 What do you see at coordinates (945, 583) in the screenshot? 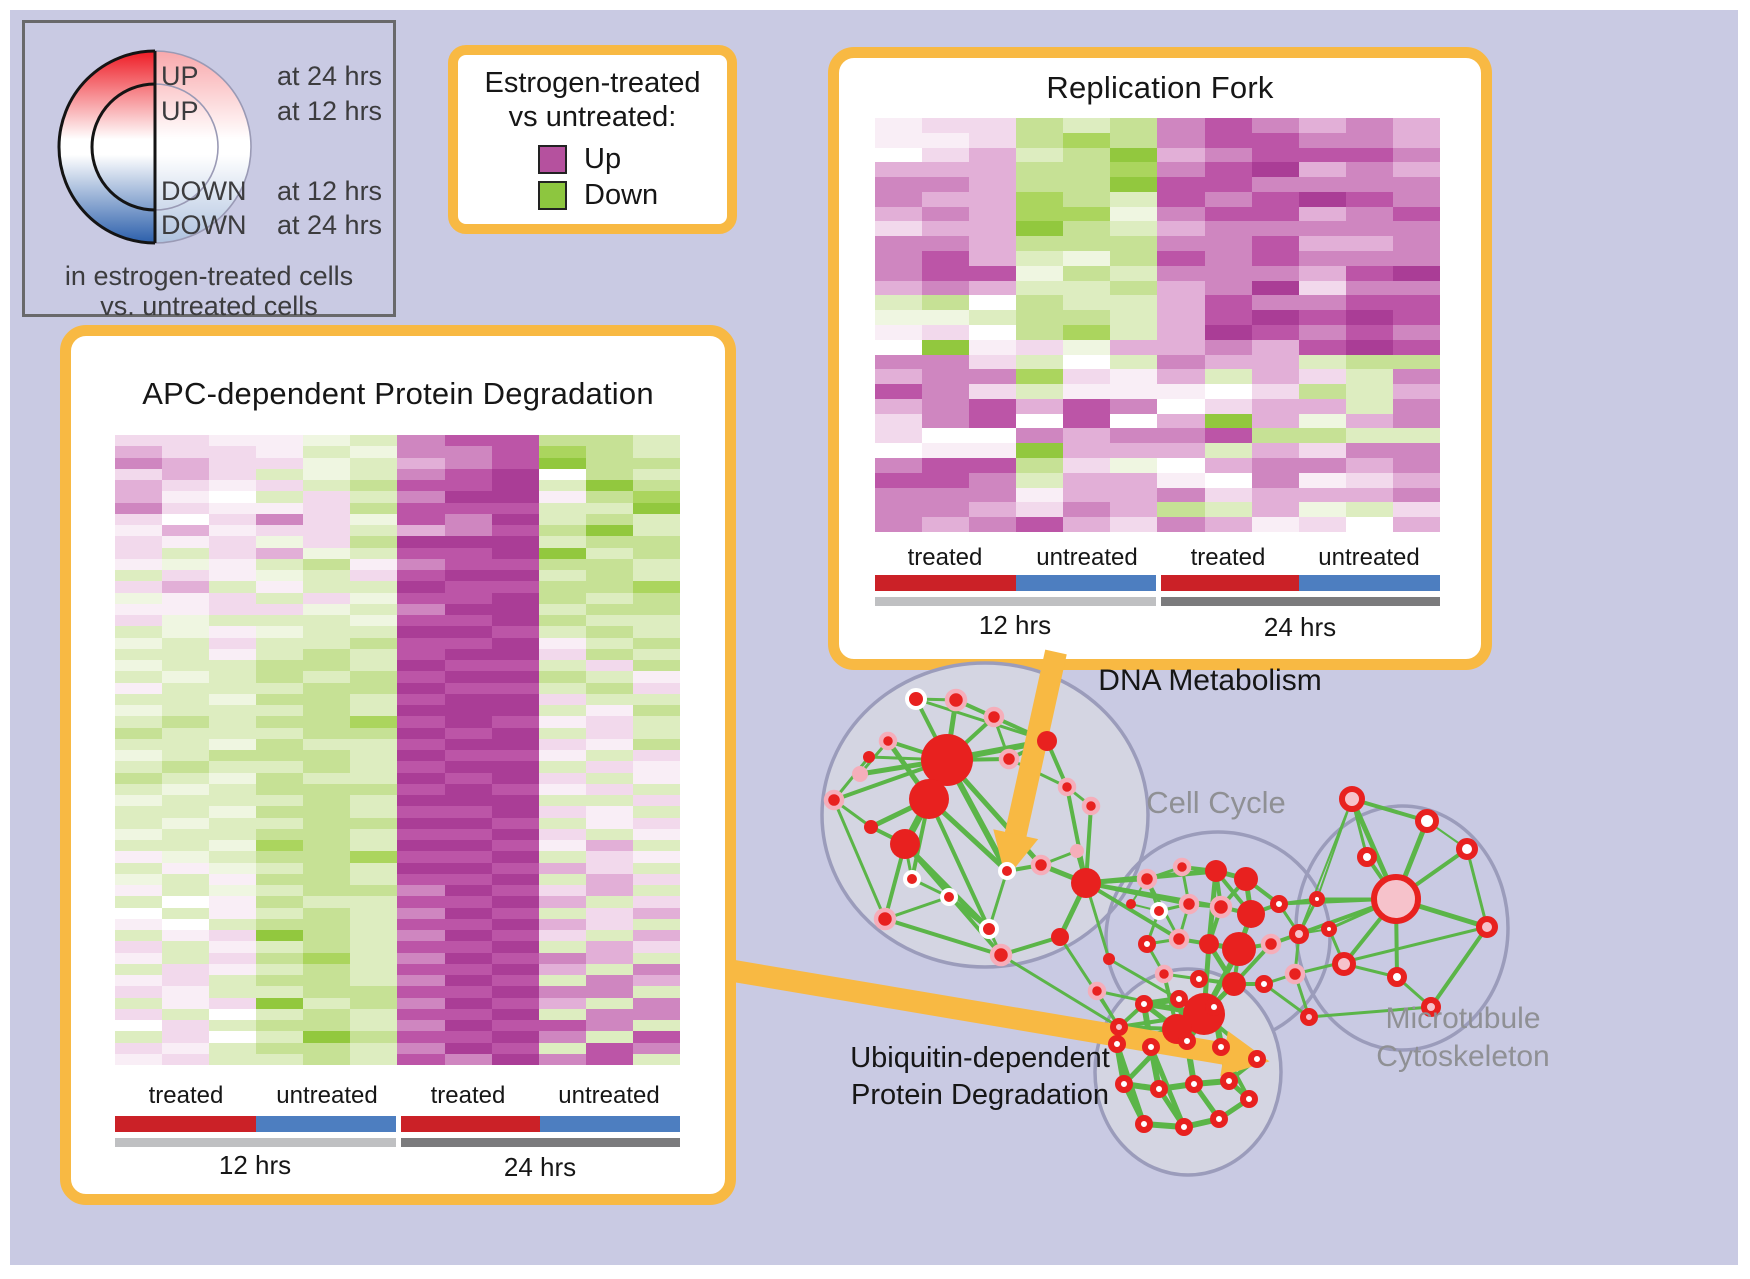
I see `rf-treated-bar-12h` at bounding box center [945, 583].